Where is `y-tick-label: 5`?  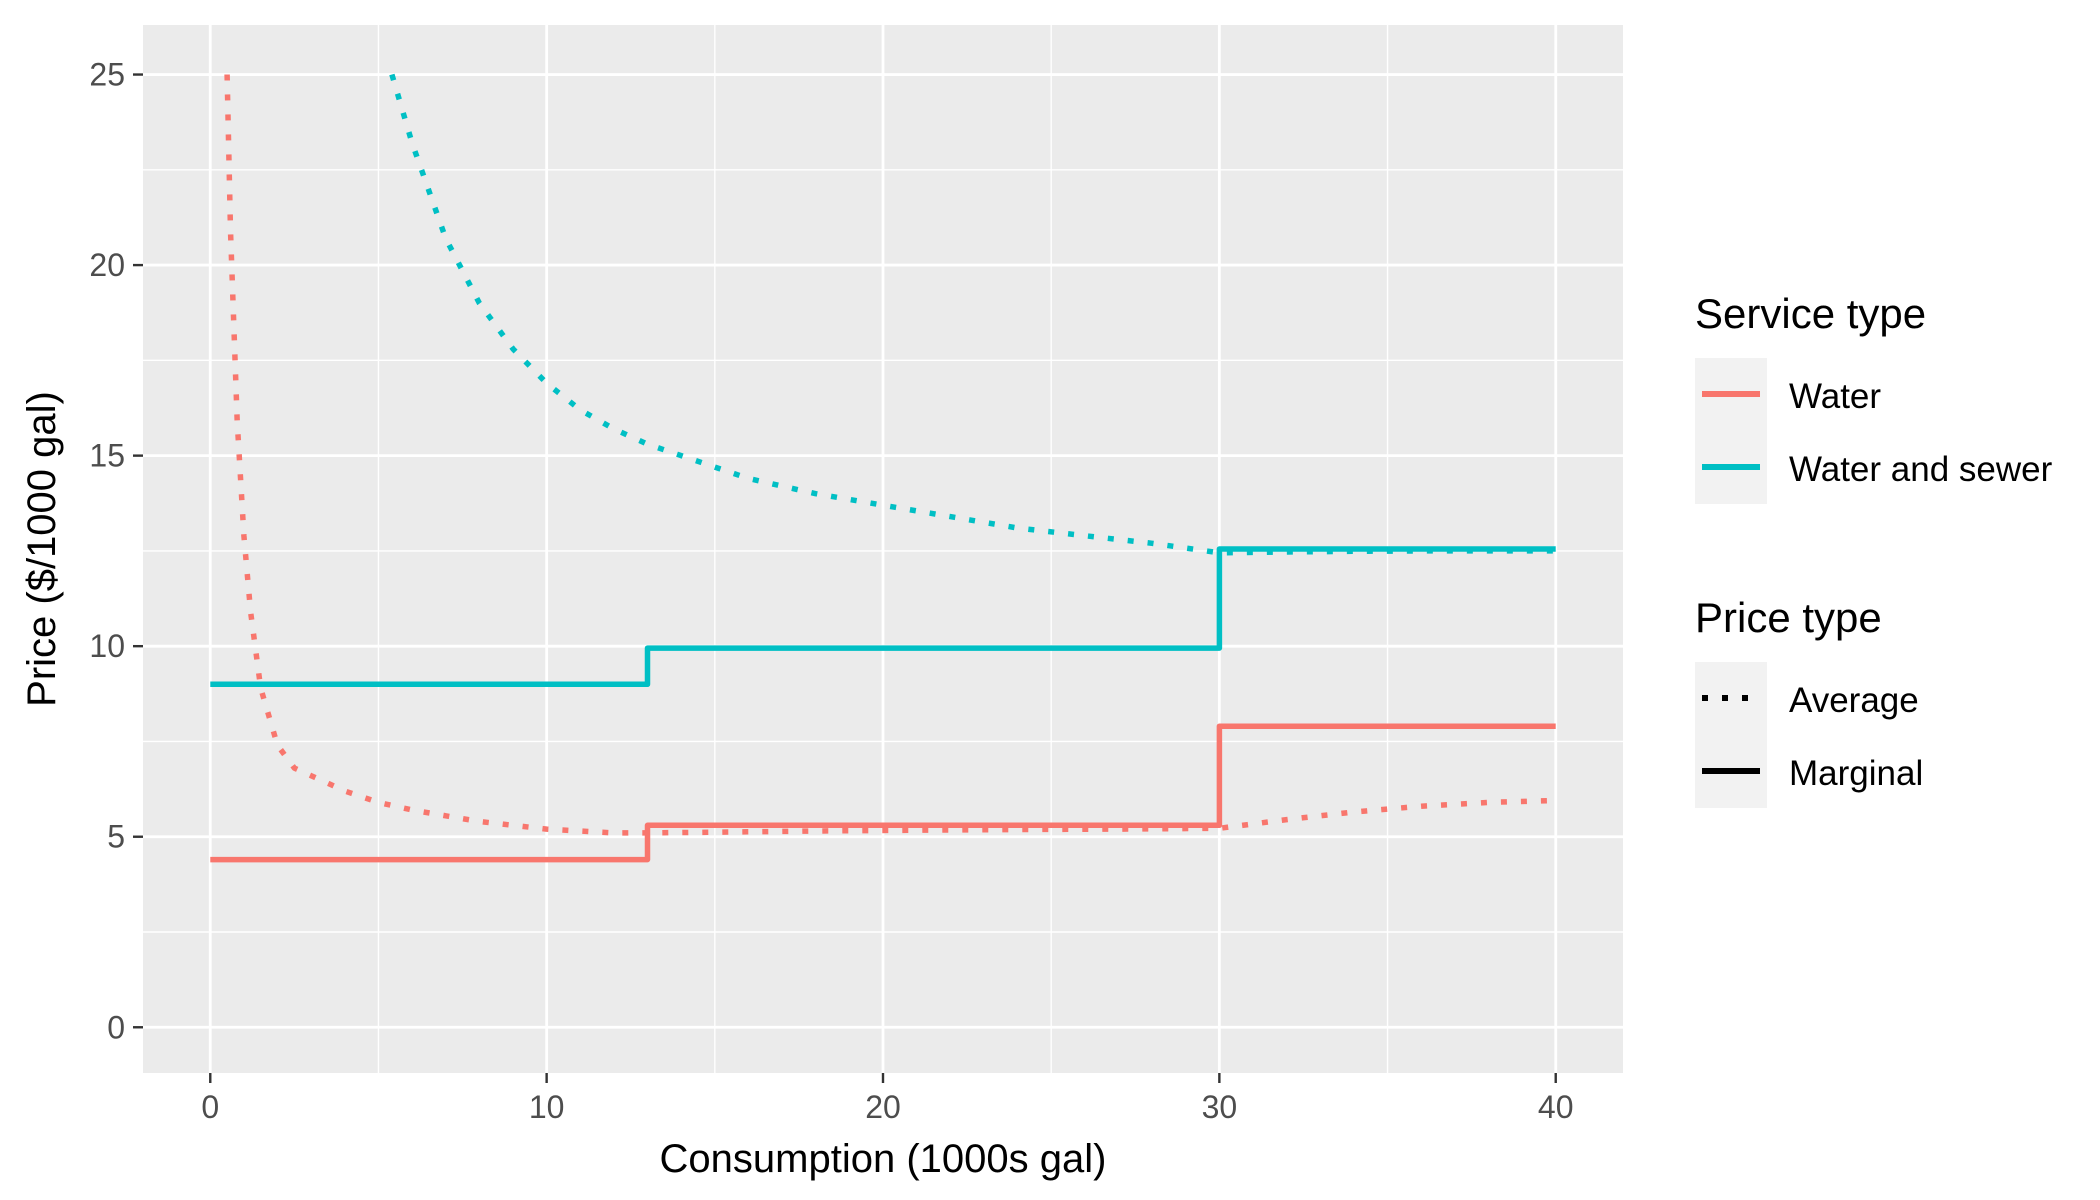
y-tick-label: 5 is located at coordinates (116, 837).